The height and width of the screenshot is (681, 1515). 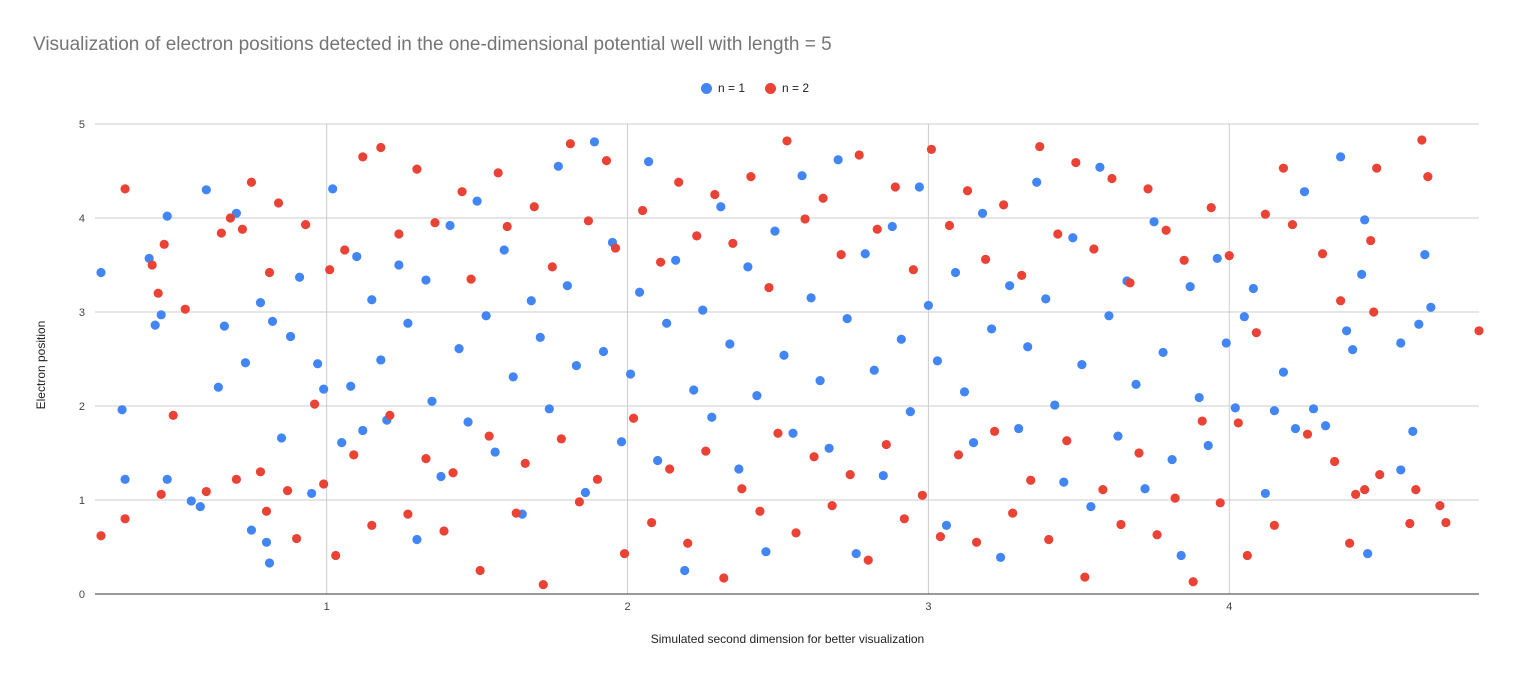 What do you see at coordinates (787, 88) in the screenshot?
I see `legend-item-n2: n = 2` at bounding box center [787, 88].